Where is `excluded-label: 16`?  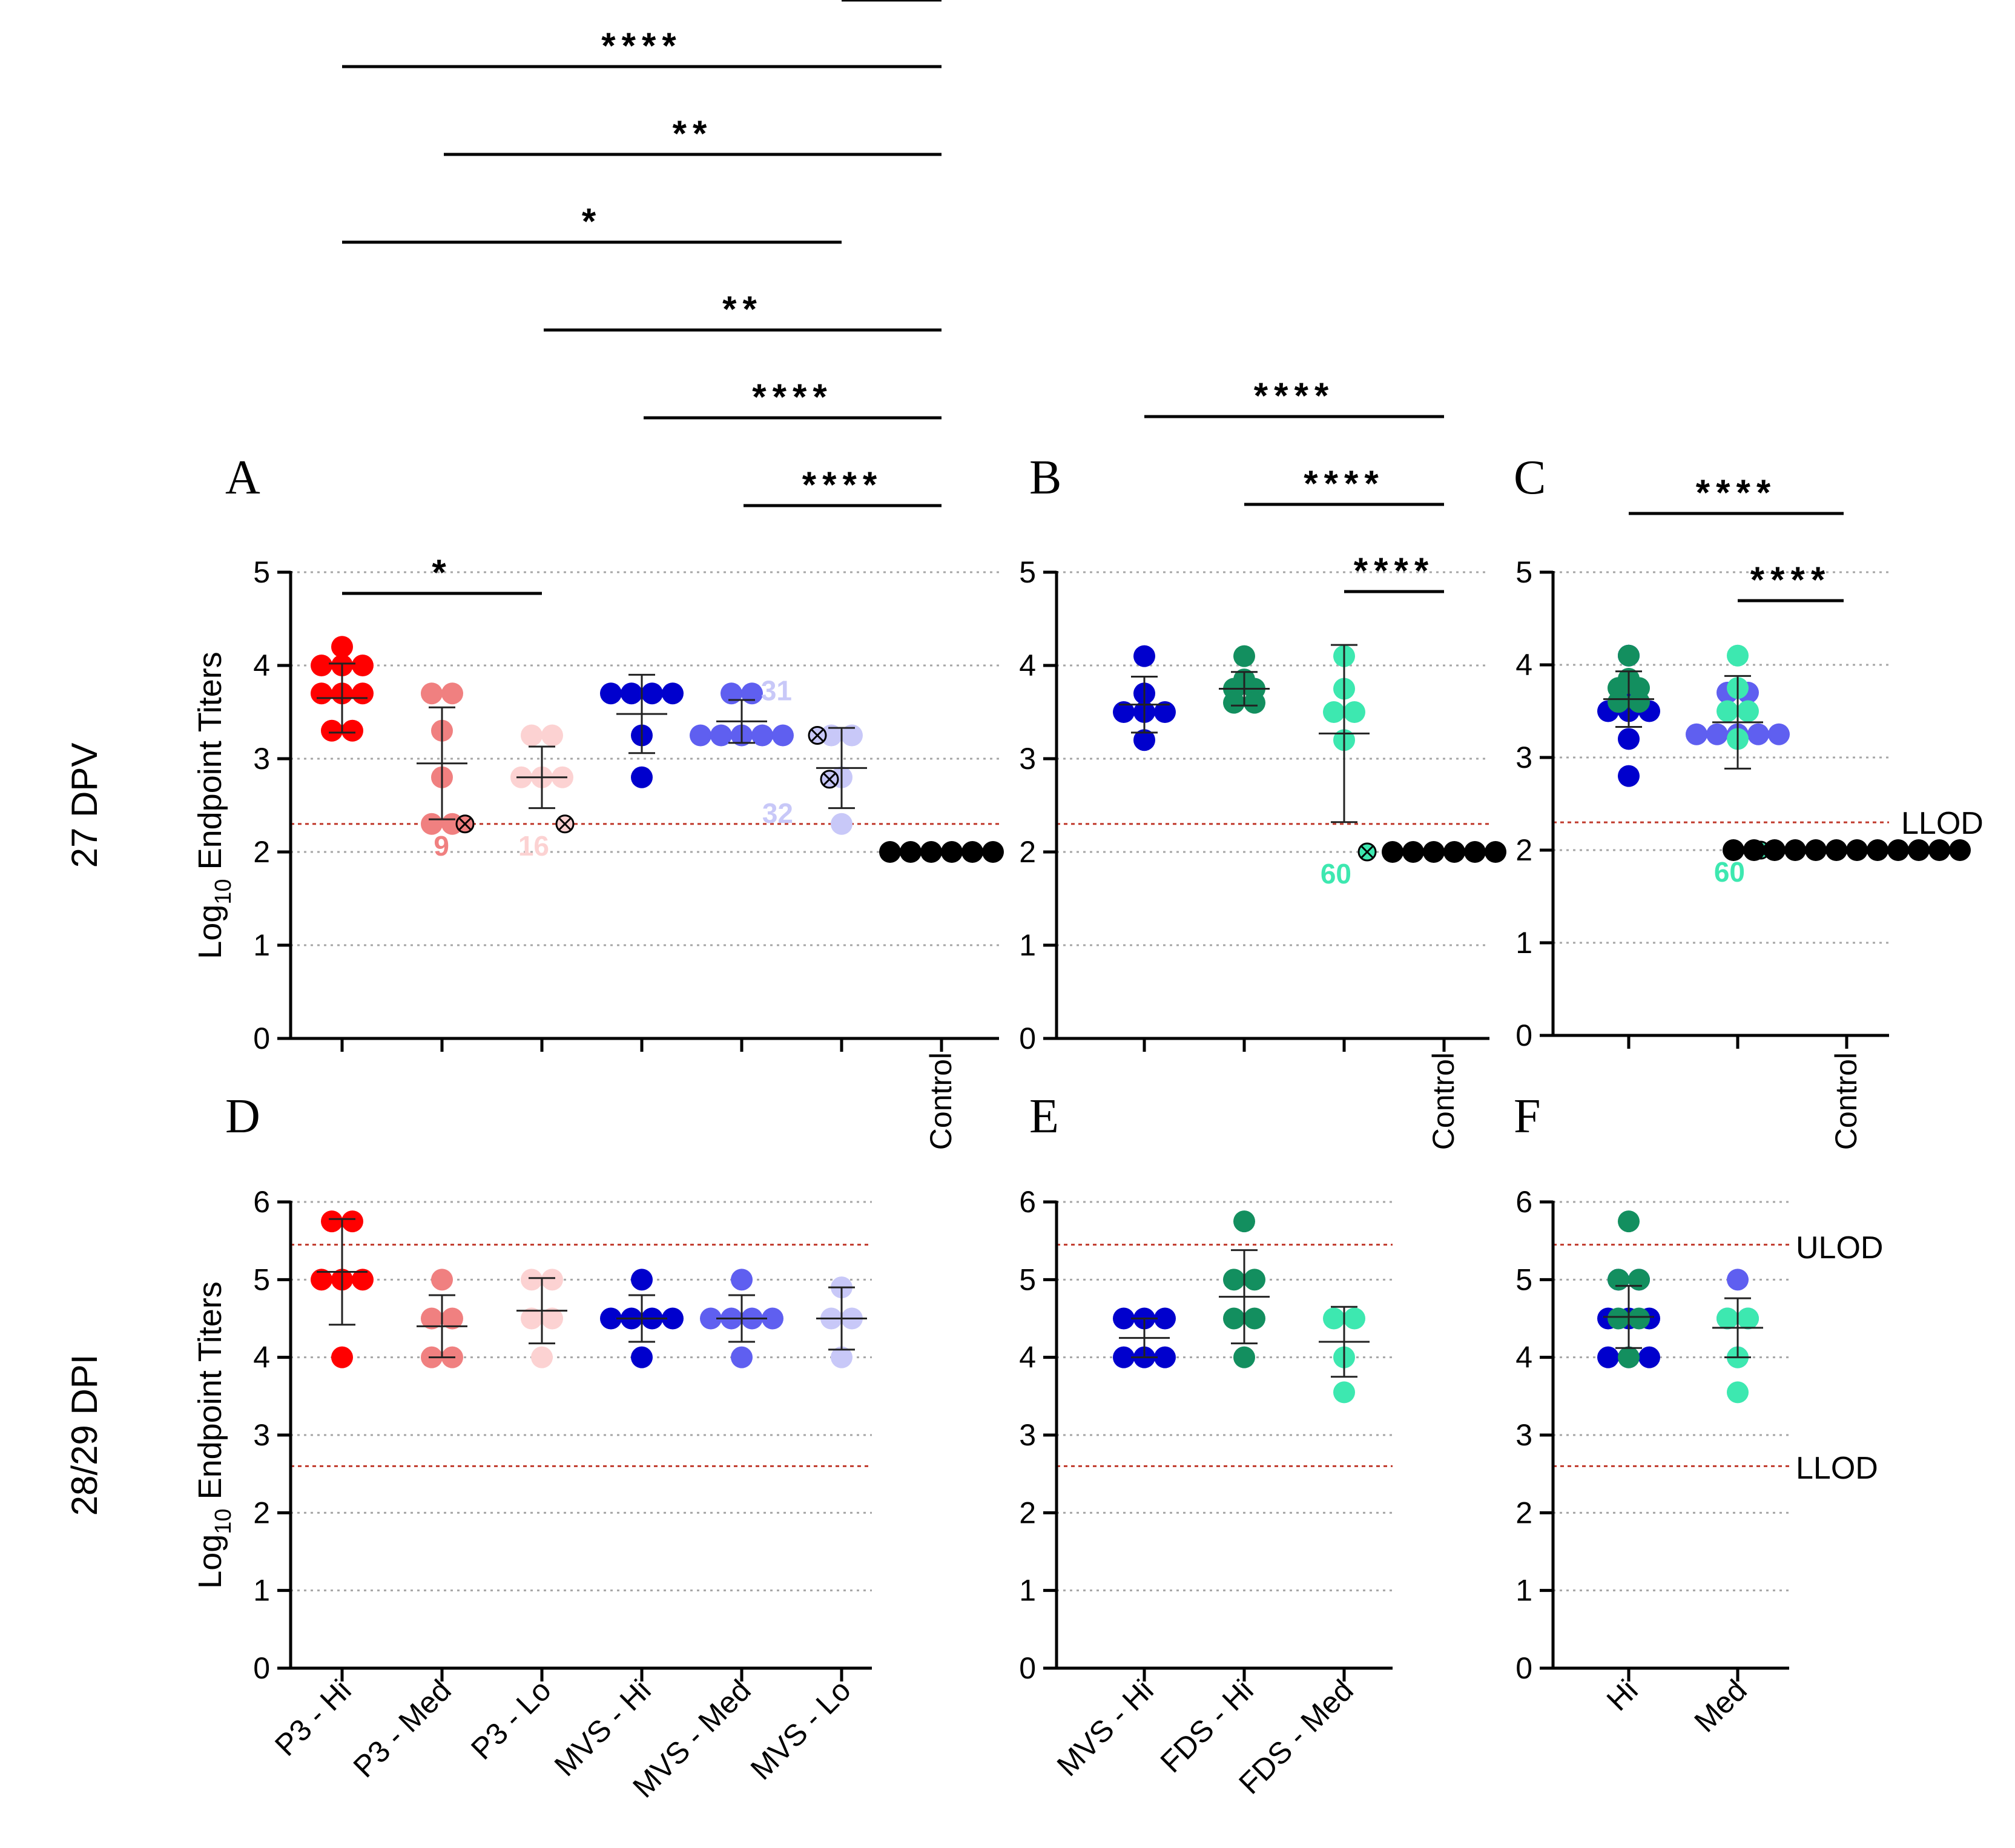 excluded-label: 16 is located at coordinates (533, 846).